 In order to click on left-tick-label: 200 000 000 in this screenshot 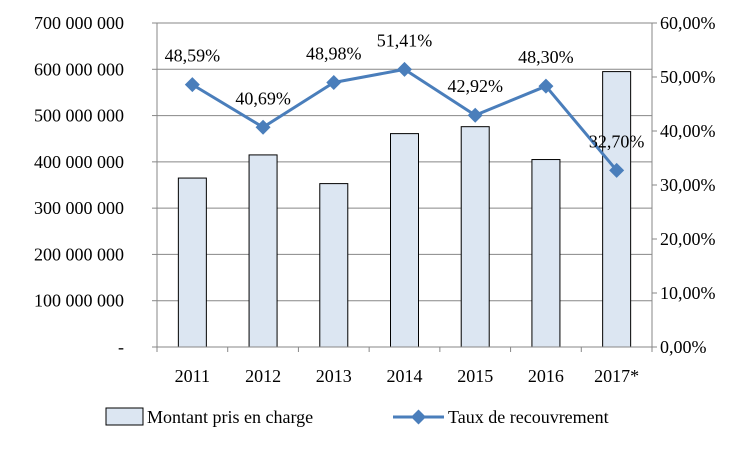, I will do `click(79, 254)`.